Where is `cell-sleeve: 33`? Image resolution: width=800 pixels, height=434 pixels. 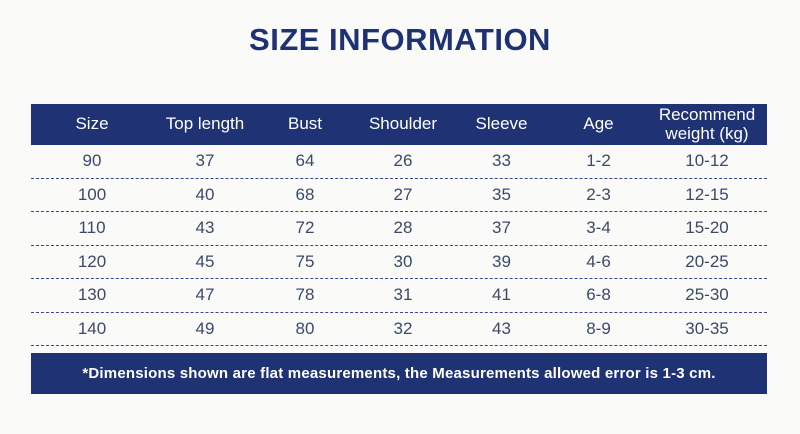 cell-sleeve: 33 is located at coordinates (501, 161).